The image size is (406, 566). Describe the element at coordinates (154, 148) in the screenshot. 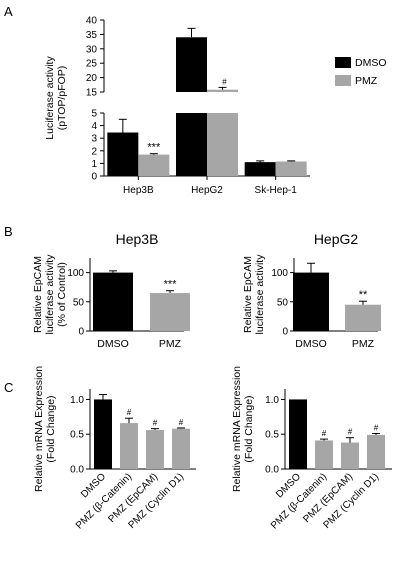

I see `a-sig-mark: ***` at that location.